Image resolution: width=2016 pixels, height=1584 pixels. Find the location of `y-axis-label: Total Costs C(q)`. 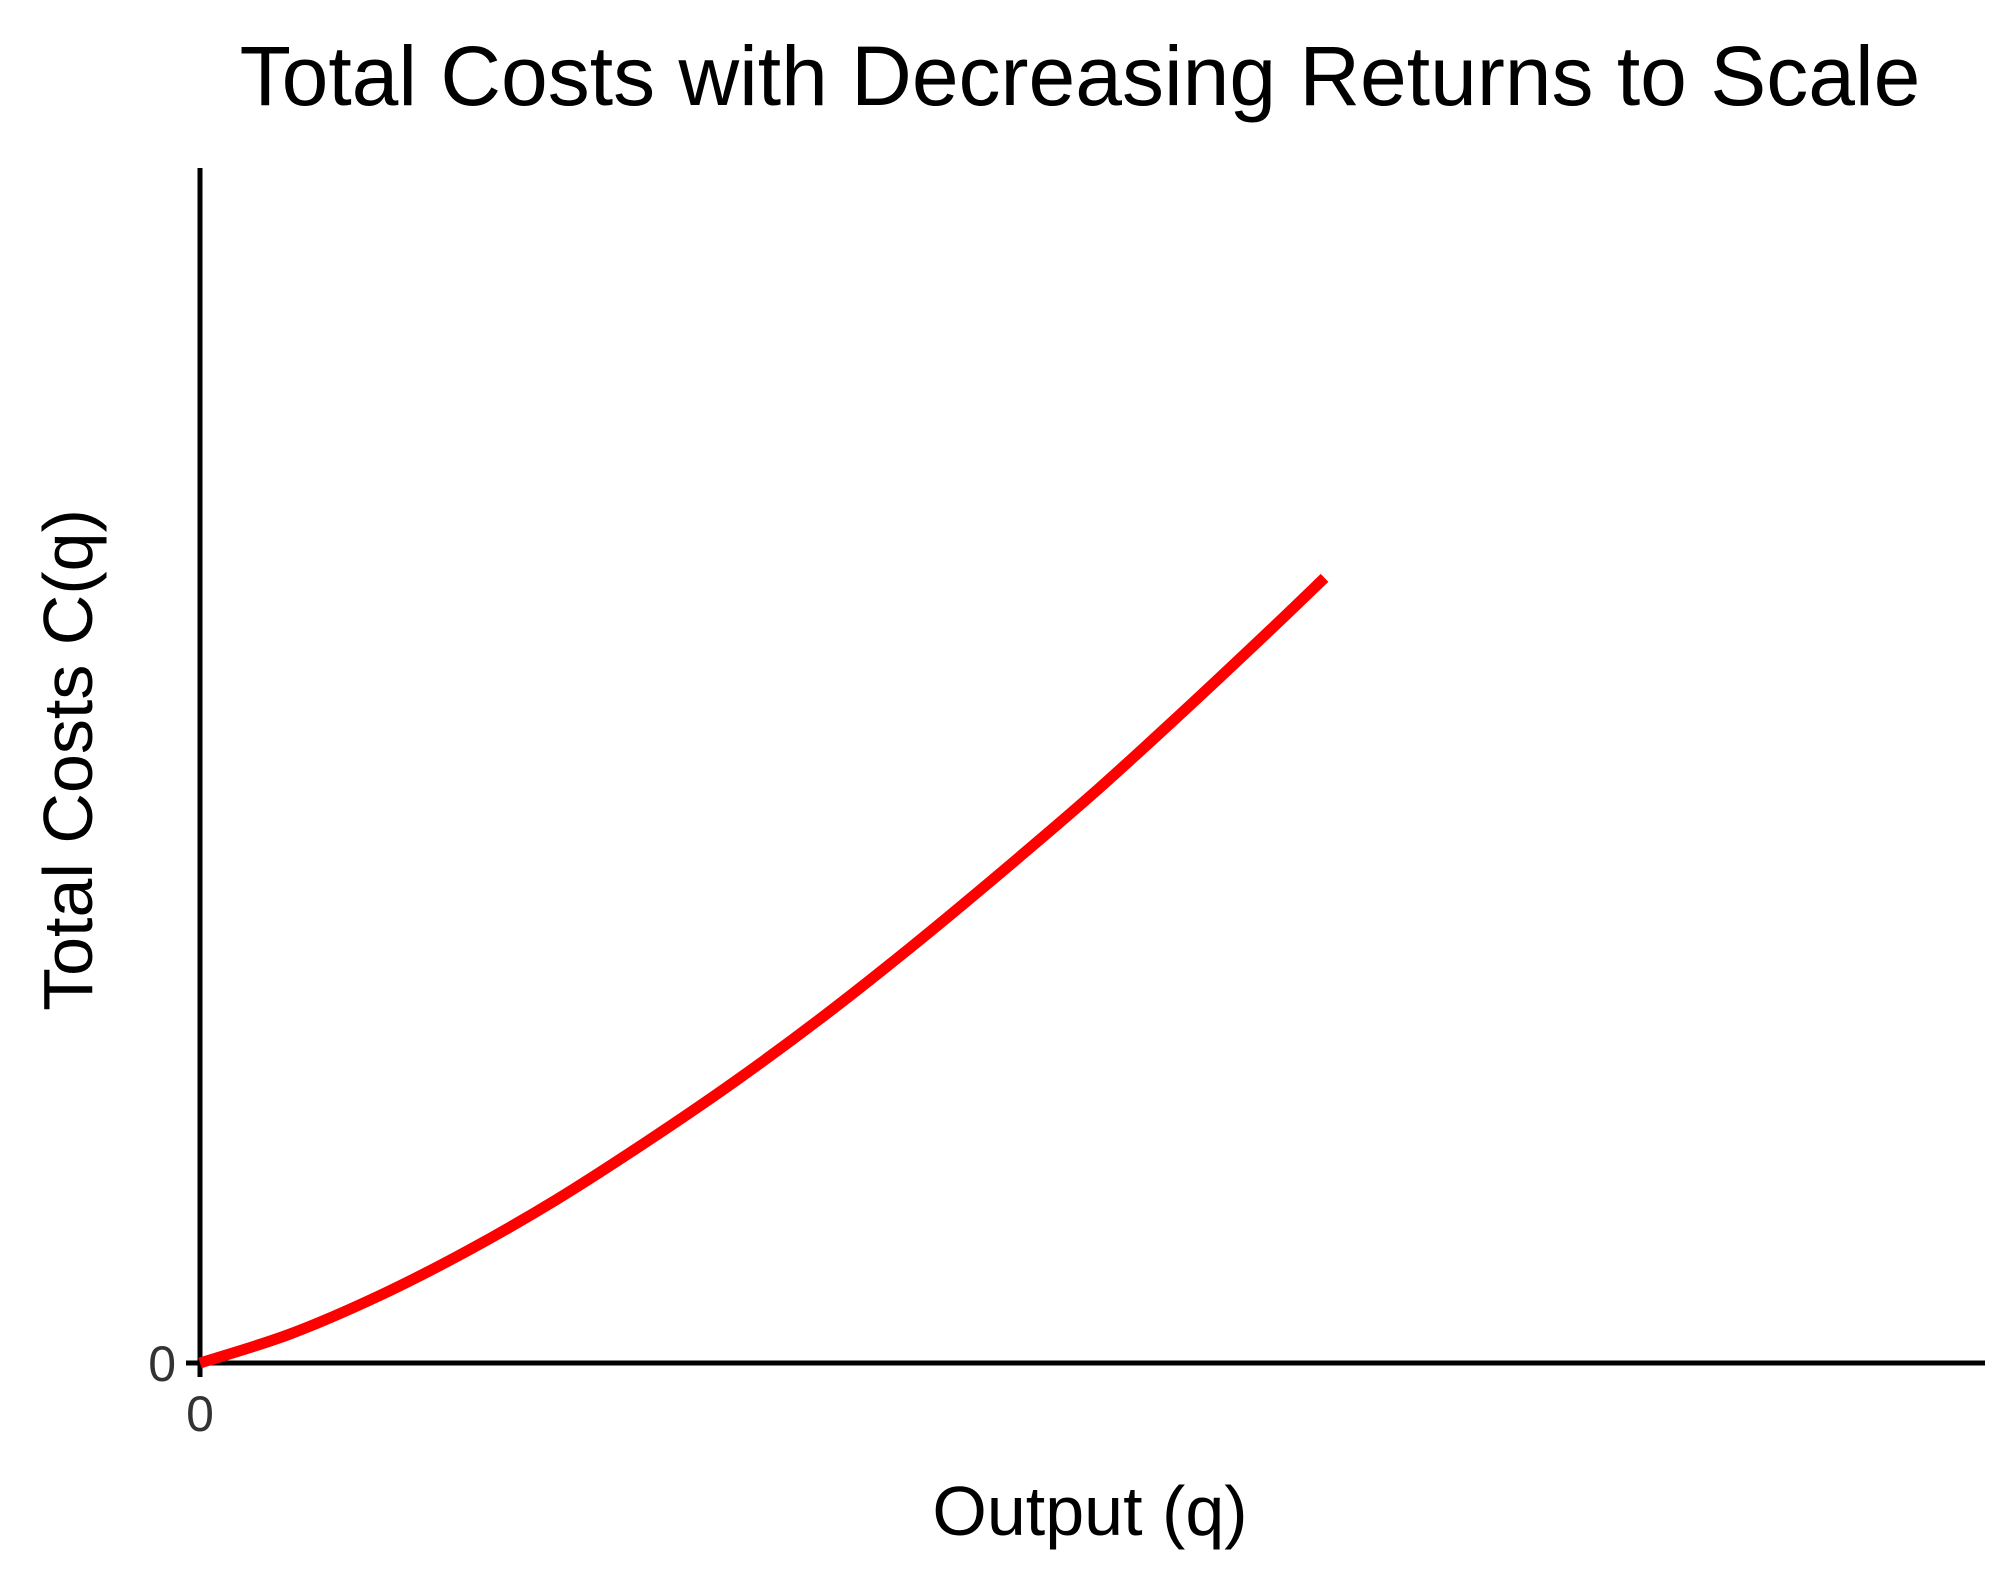

y-axis-label: Total Costs C(q) is located at coordinates (68, 760).